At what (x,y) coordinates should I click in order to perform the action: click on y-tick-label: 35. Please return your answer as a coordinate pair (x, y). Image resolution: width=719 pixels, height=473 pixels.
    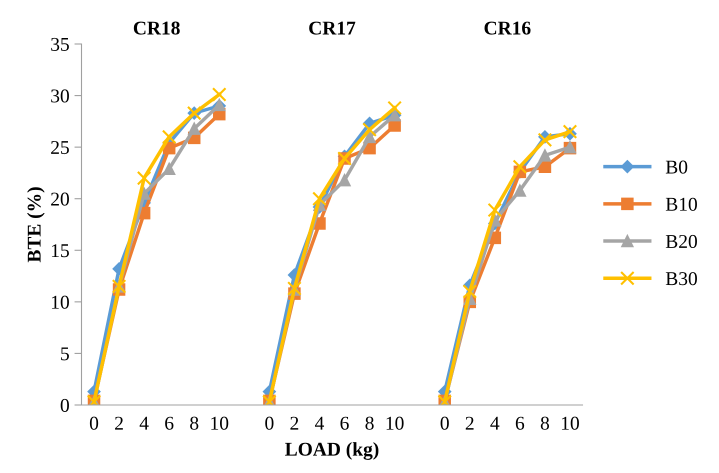
    Looking at the image, I should click on (60, 44).